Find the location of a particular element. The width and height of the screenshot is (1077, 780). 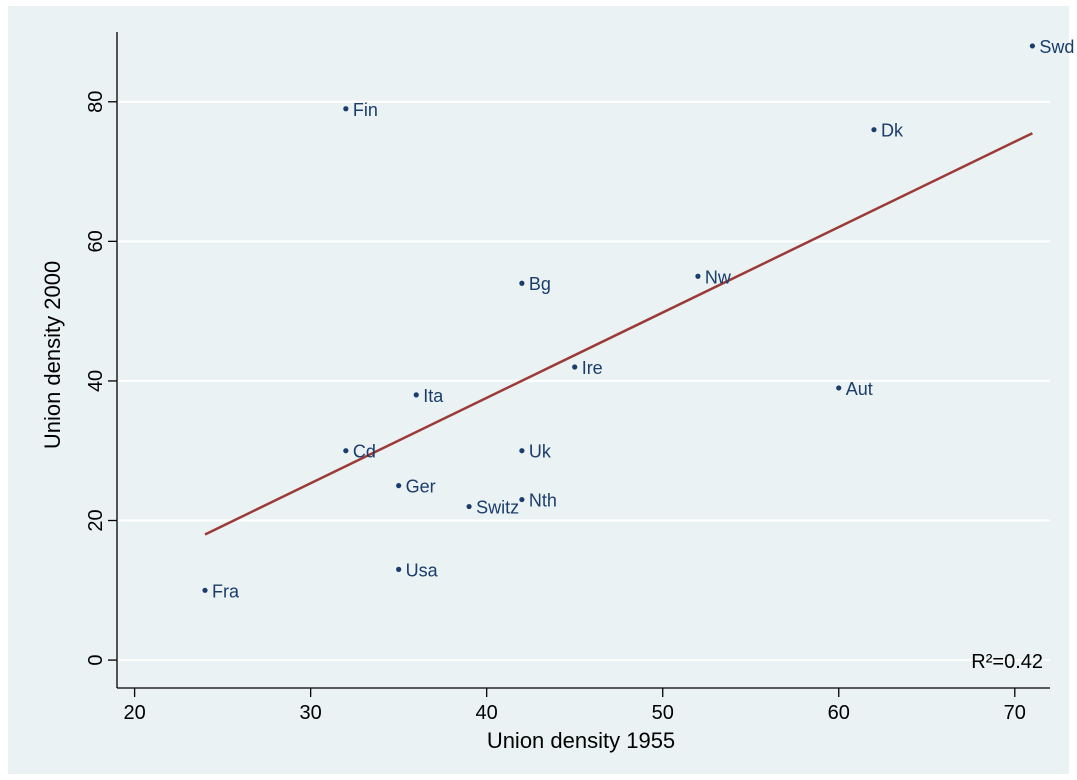

point-label: Usa is located at coordinates (422, 570).